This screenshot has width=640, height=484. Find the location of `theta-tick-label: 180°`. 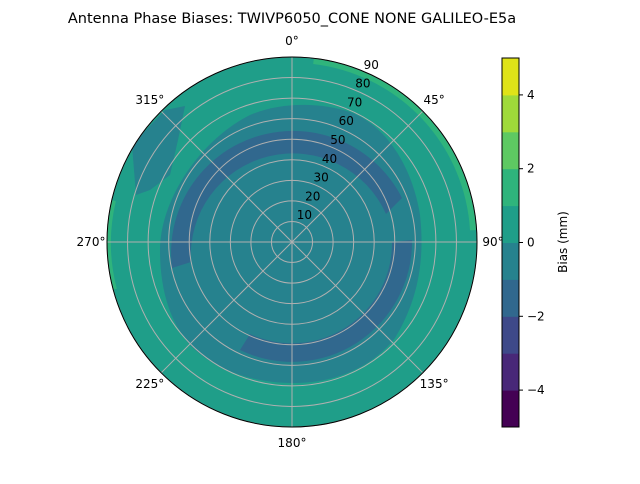

theta-tick-label: 180° is located at coordinates (292, 443).